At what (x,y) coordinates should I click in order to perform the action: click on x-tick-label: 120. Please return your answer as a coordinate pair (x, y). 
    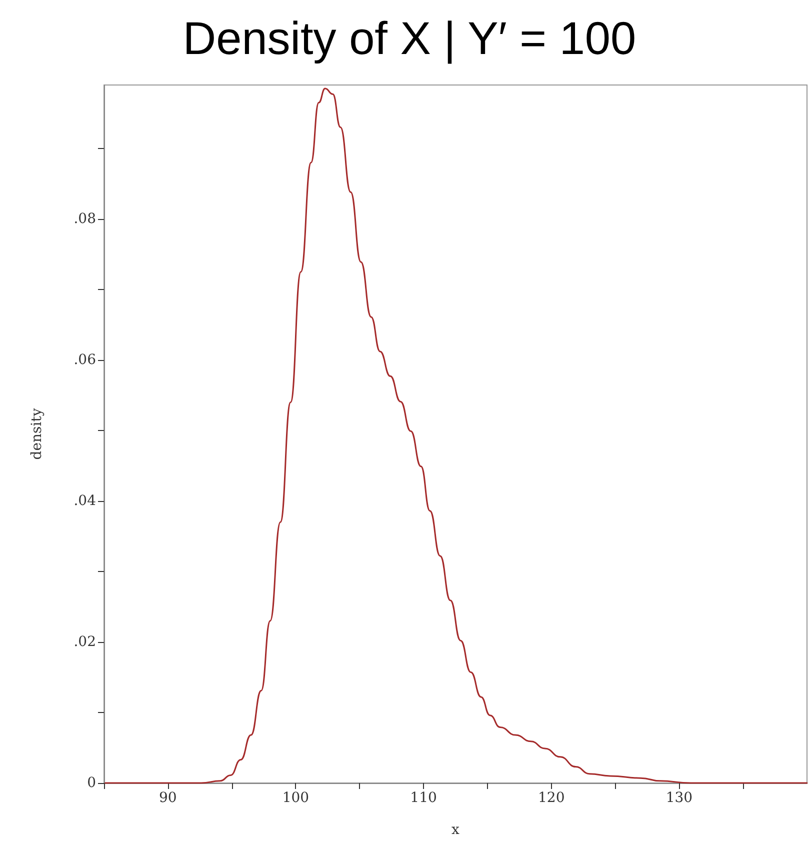
    Looking at the image, I should click on (551, 798).